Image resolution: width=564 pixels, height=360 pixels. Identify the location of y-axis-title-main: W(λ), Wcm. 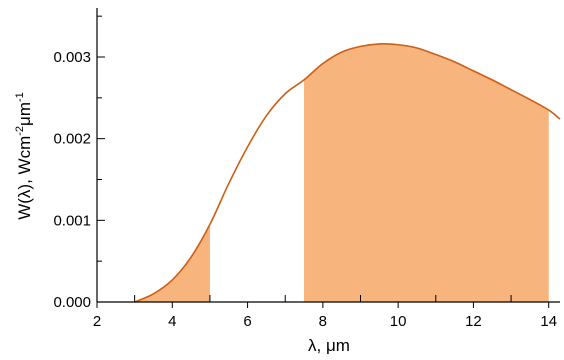
(24, 178).